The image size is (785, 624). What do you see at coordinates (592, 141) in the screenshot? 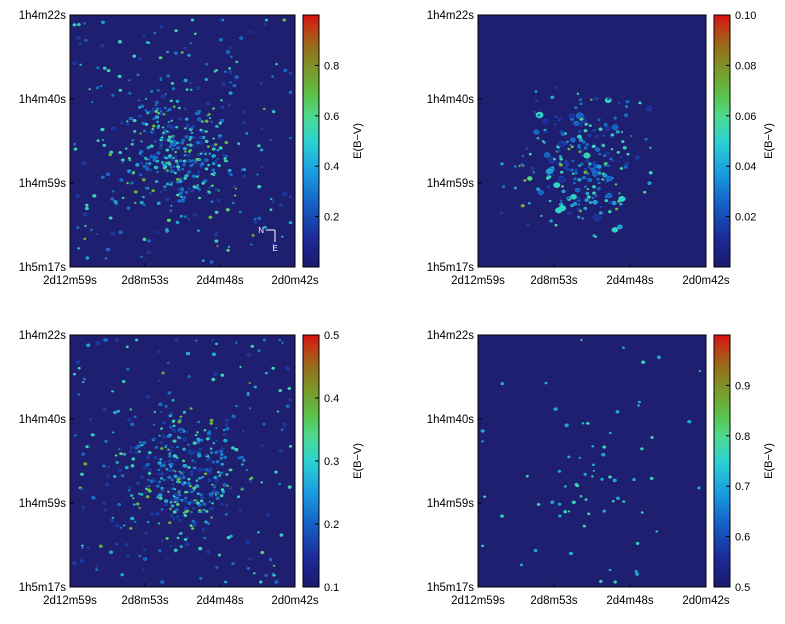
I see `plot-area` at bounding box center [592, 141].